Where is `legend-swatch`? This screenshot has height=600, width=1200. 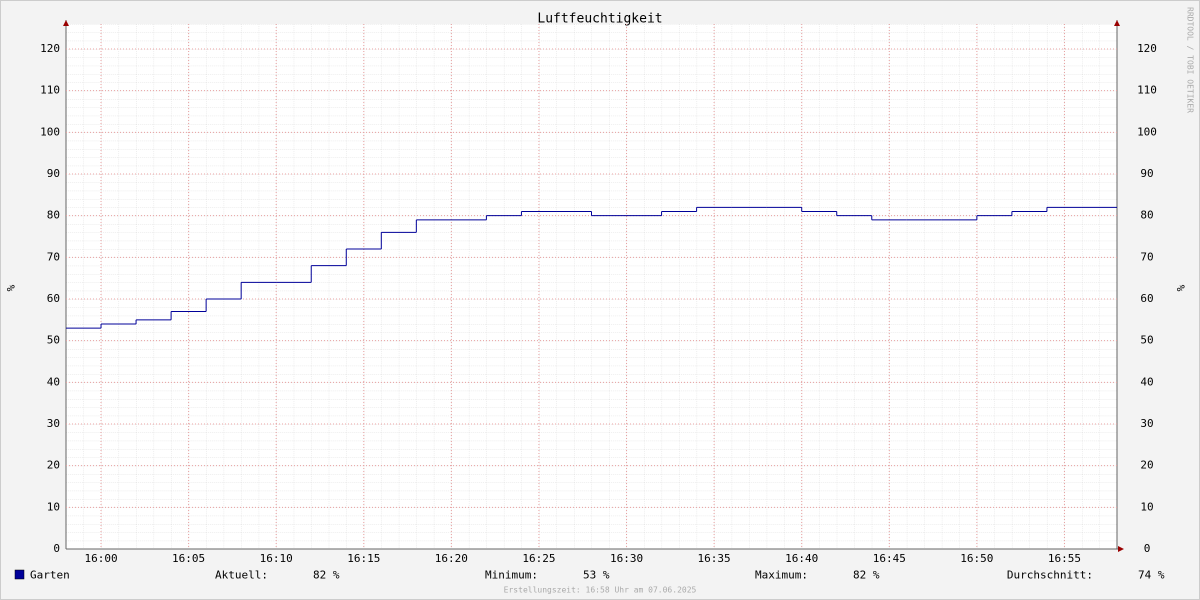
legend-swatch is located at coordinates (19, 574).